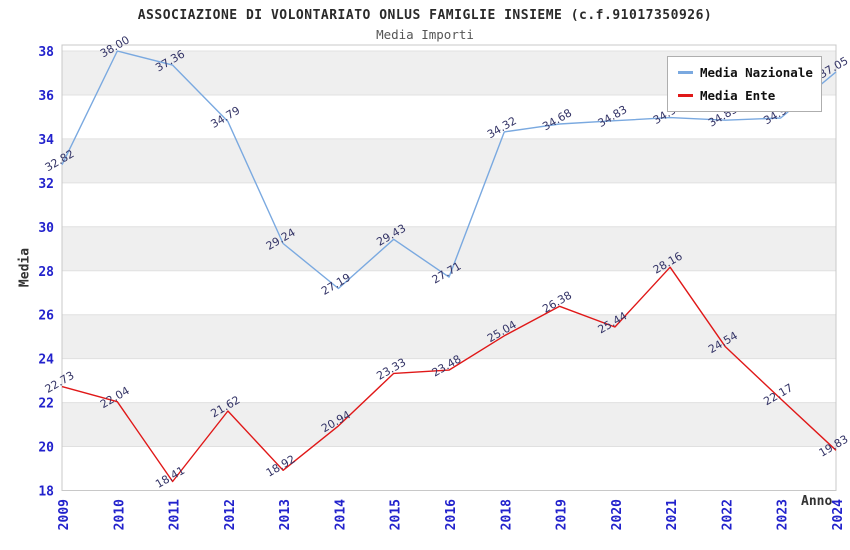 This screenshot has width=850, height=550. Describe the element at coordinates (738, 95) in the screenshot. I see `legend-label: Media Ente` at that location.